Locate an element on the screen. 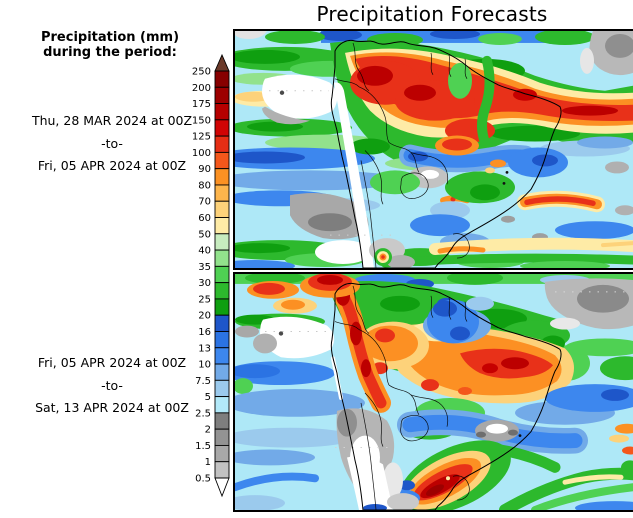 Image resolution: width=633 pixels, height=518 pixels. colorbar-tick-label: 80 is located at coordinates (204, 185).